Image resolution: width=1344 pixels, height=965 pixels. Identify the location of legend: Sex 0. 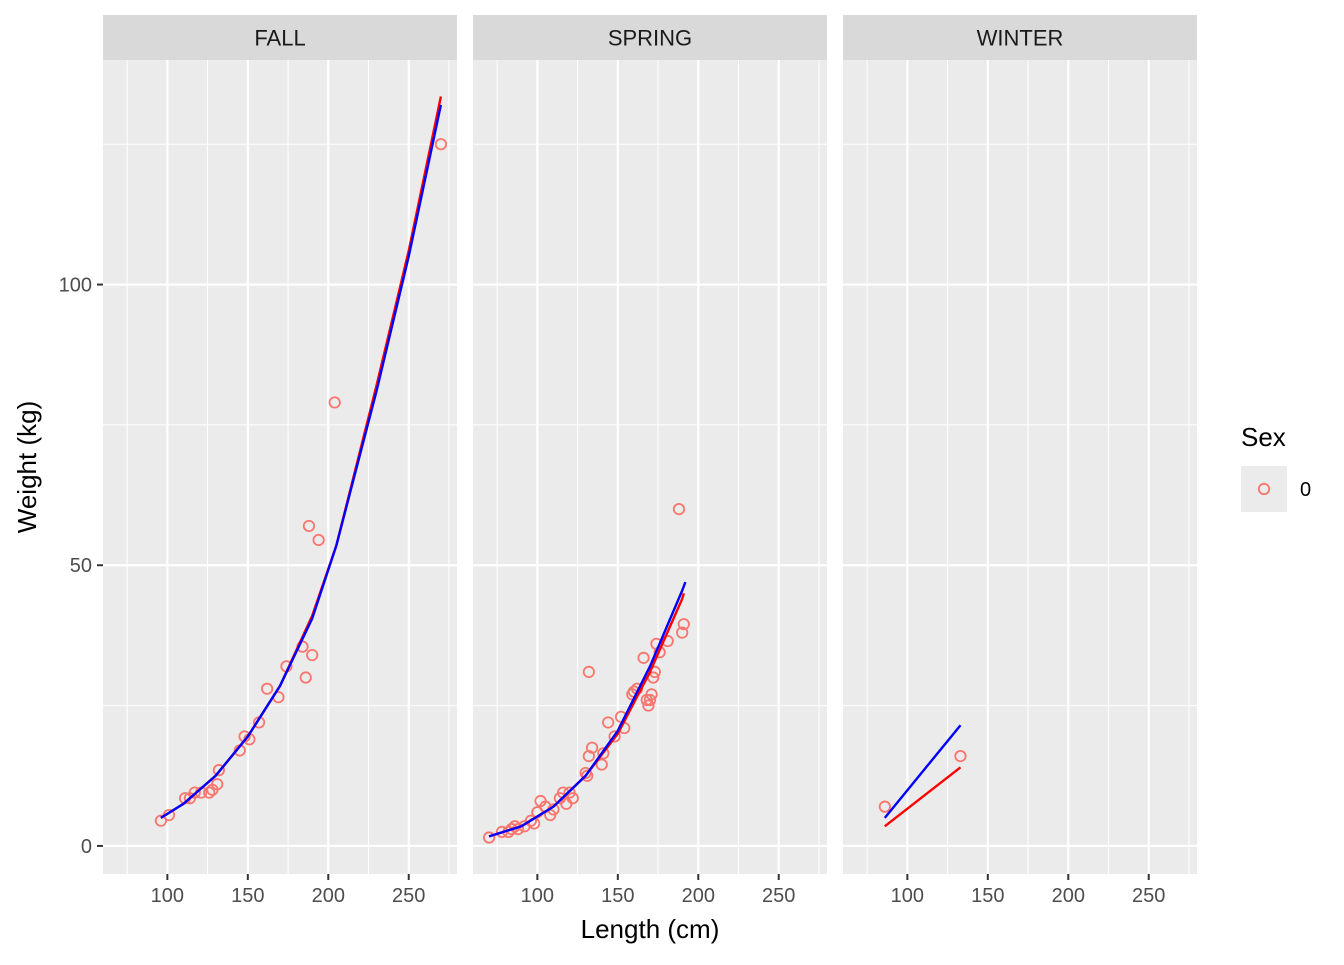
(1276, 467).